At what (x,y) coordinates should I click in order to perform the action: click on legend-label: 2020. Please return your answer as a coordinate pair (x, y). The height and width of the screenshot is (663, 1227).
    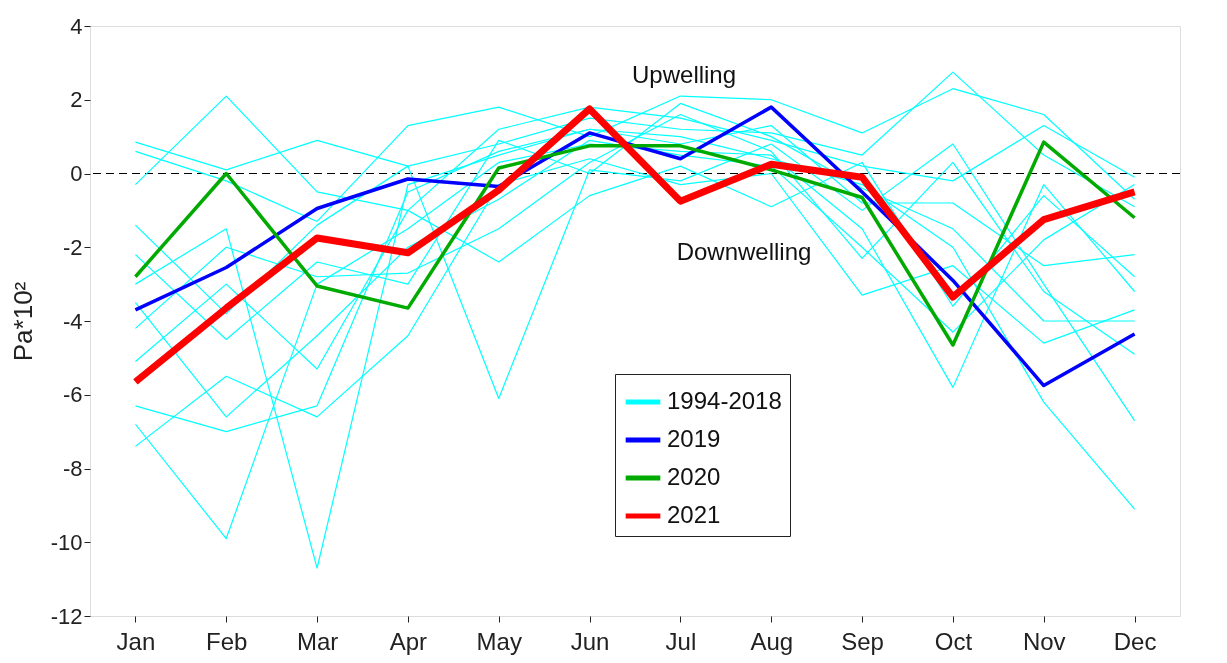
    Looking at the image, I should click on (694, 476).